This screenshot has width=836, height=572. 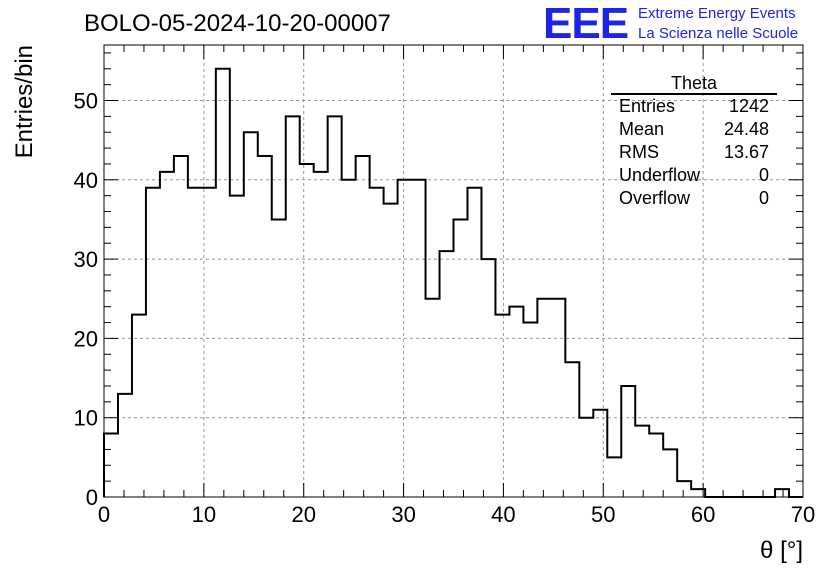 I want to click on x-tick-label: 20, so click(x=303, y=514).